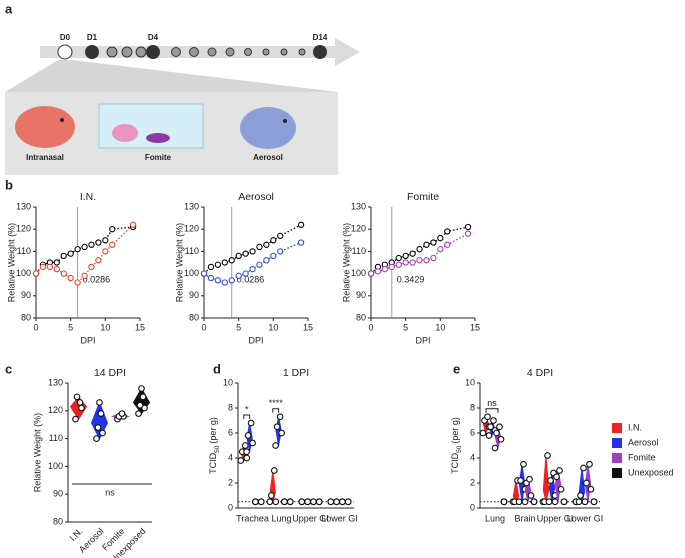 The height and width of the screenshot is (558, 685). Describe the element at coordinates (273, 327) in the screenshot. I see `x-tick-label: 10` at that location.